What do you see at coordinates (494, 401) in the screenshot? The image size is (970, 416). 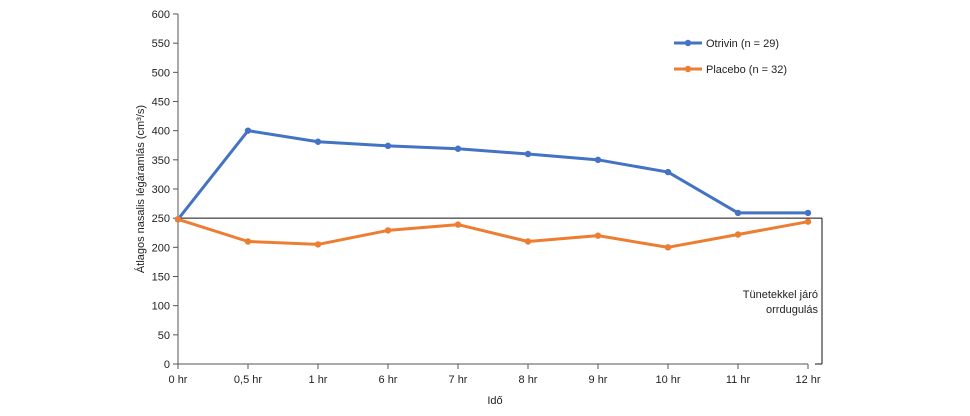 I see `x-axis-title: Idő` at bounding box center [494, 401].